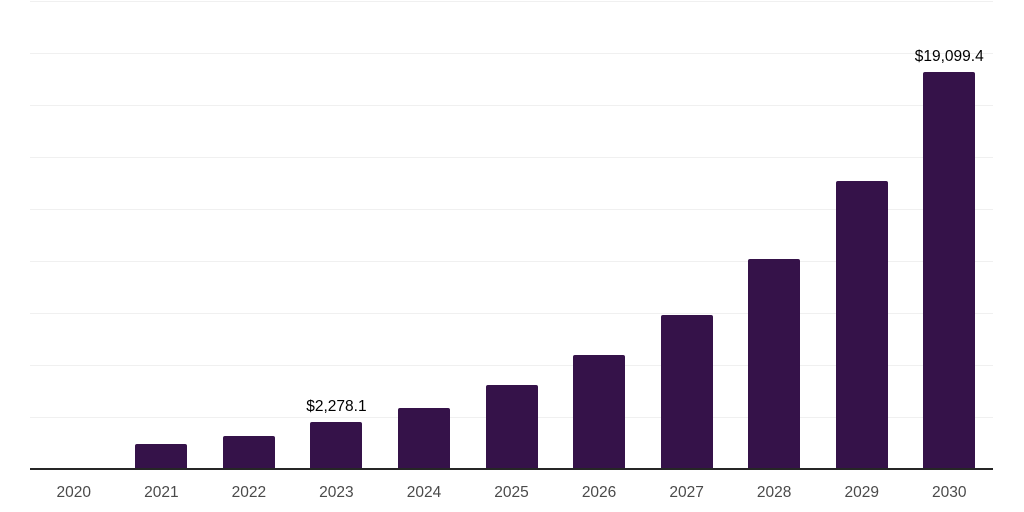 The width and height of the screenshot is (1024, 512). Describe the element at coordinates (74, 234) in the screenshot. I see `bar-slot-2020` at that location.